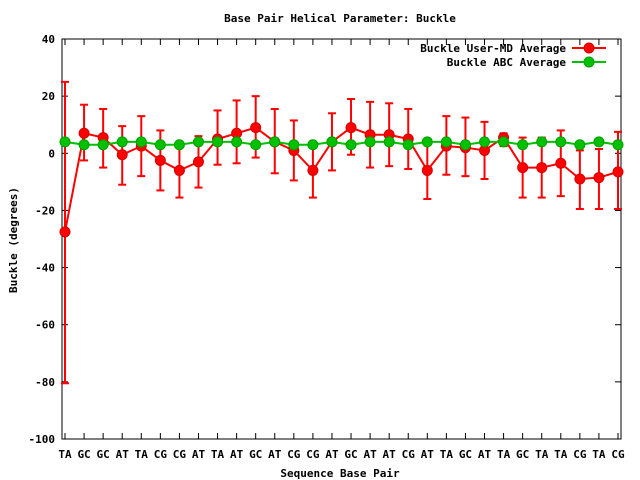 Image resolution: width=640 pixels, height=480 pixels. Describe the element at coordinates (589, 48) in the screenshot. I see `legend-marker-user-md` at that location.